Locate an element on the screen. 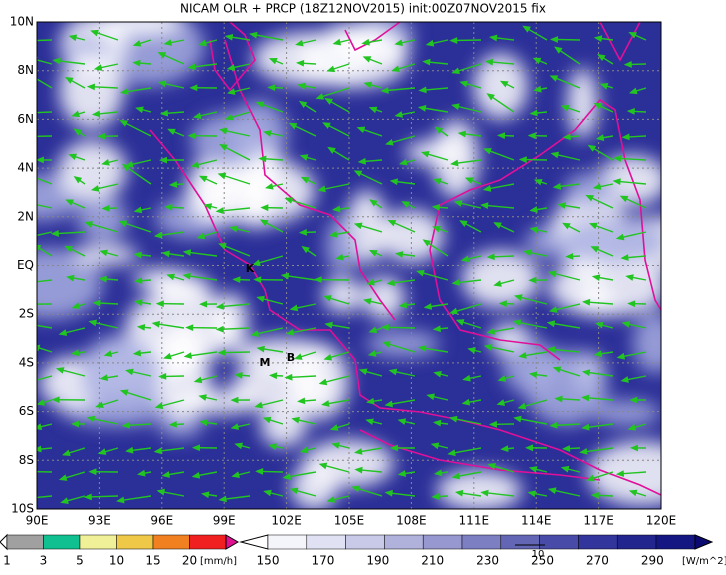 This screenshot has height=575, width=726. lat-label: 4N is located at coordinates (25, 168).